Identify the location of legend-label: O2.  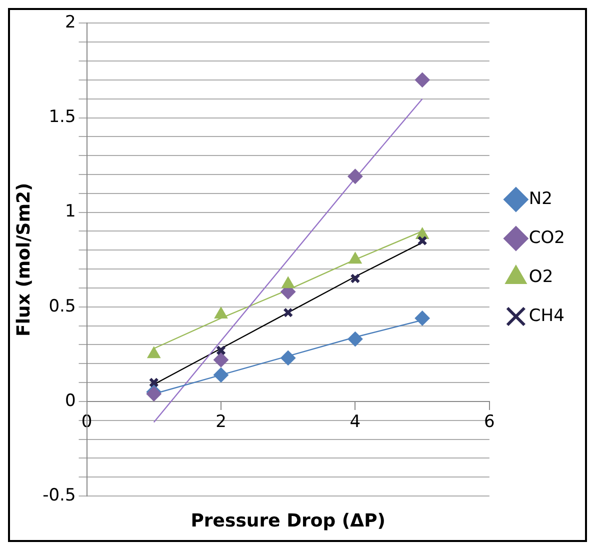
(541, 276).